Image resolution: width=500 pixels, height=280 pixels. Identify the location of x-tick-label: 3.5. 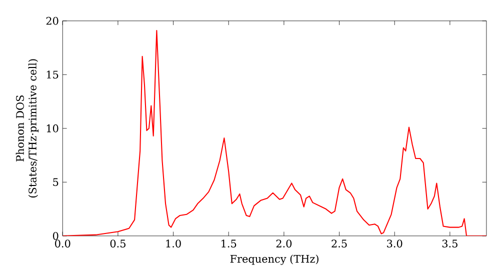
(450, 244).